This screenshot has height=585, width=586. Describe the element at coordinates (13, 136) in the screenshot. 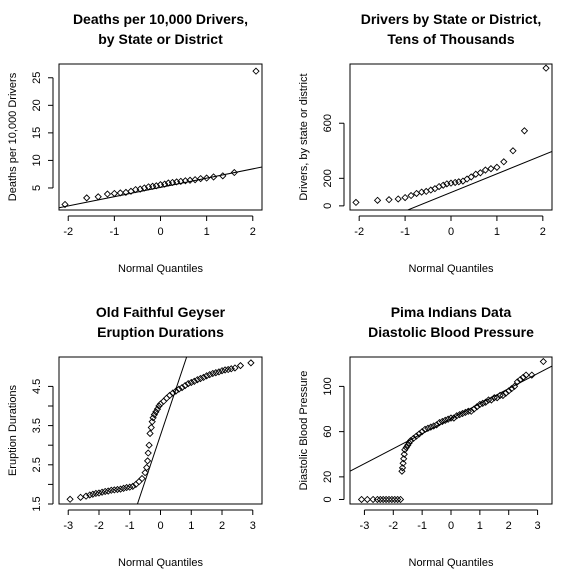

I see `y-axis-label: Deaths per 10,000 Drivers` at that location.